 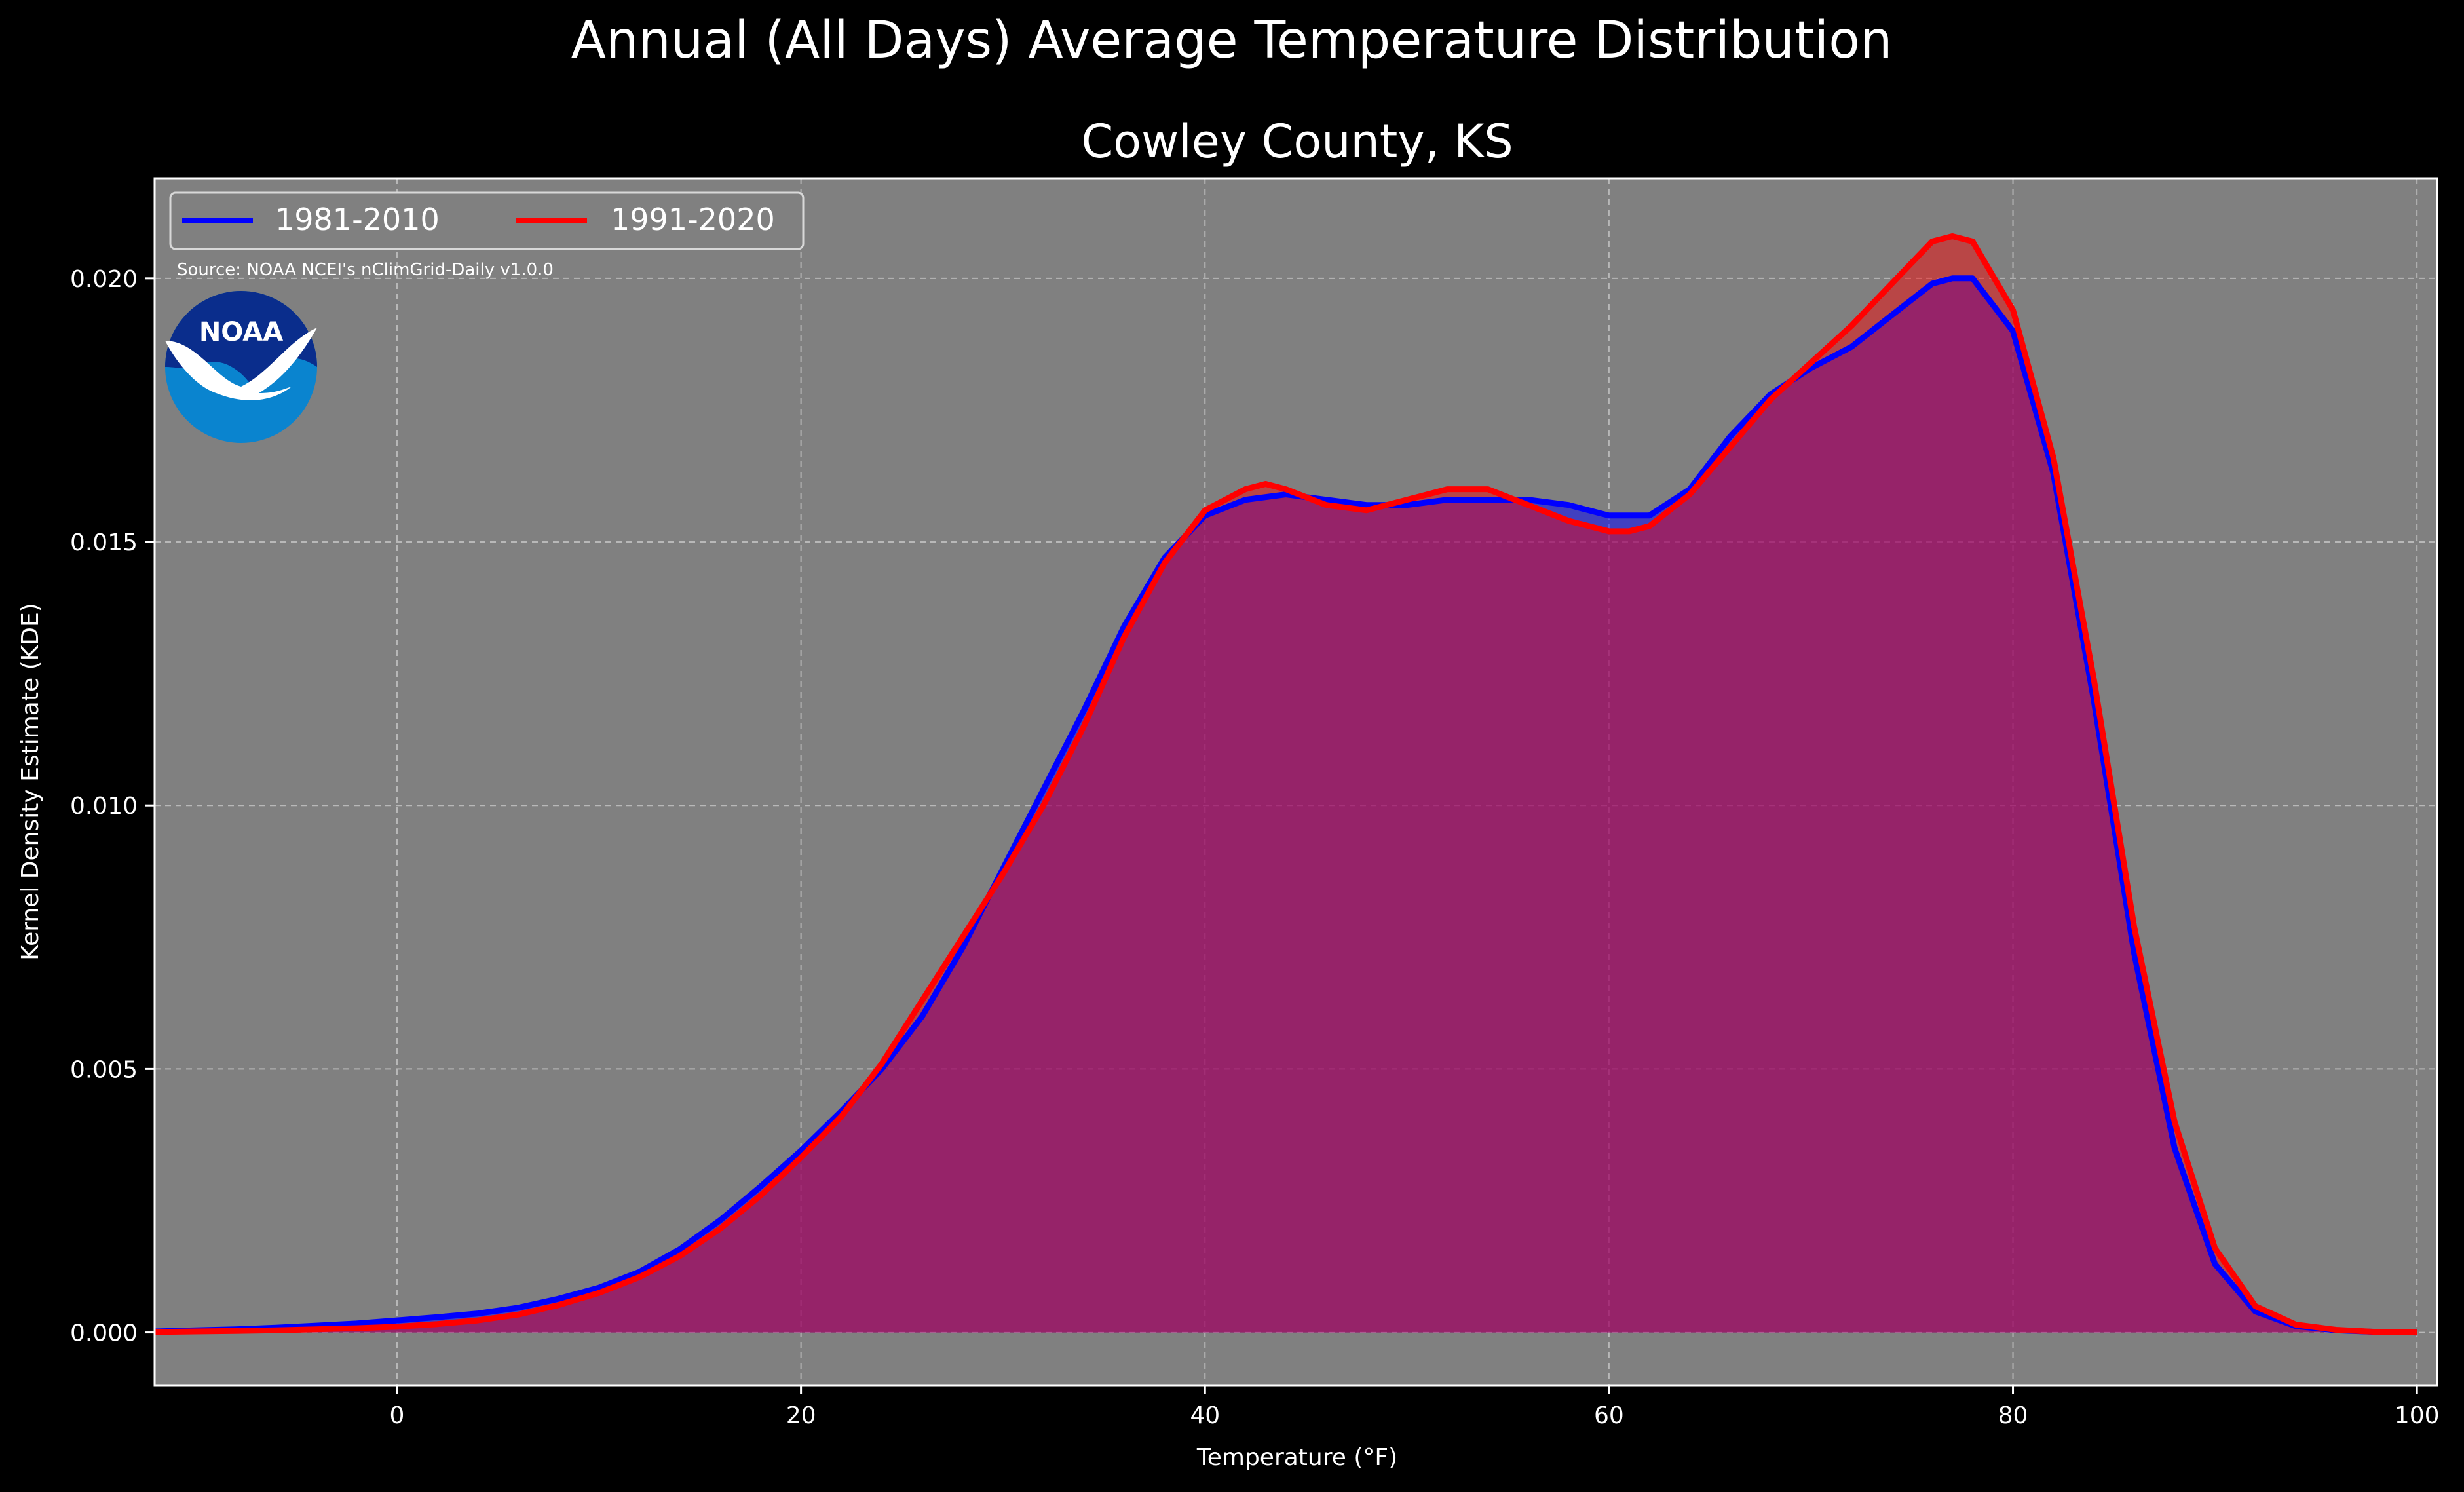 What do you see at coordinates (104, 280) in the screenshot?
I see `y-tick-label: 0.020` at bounding box center [104, 280].